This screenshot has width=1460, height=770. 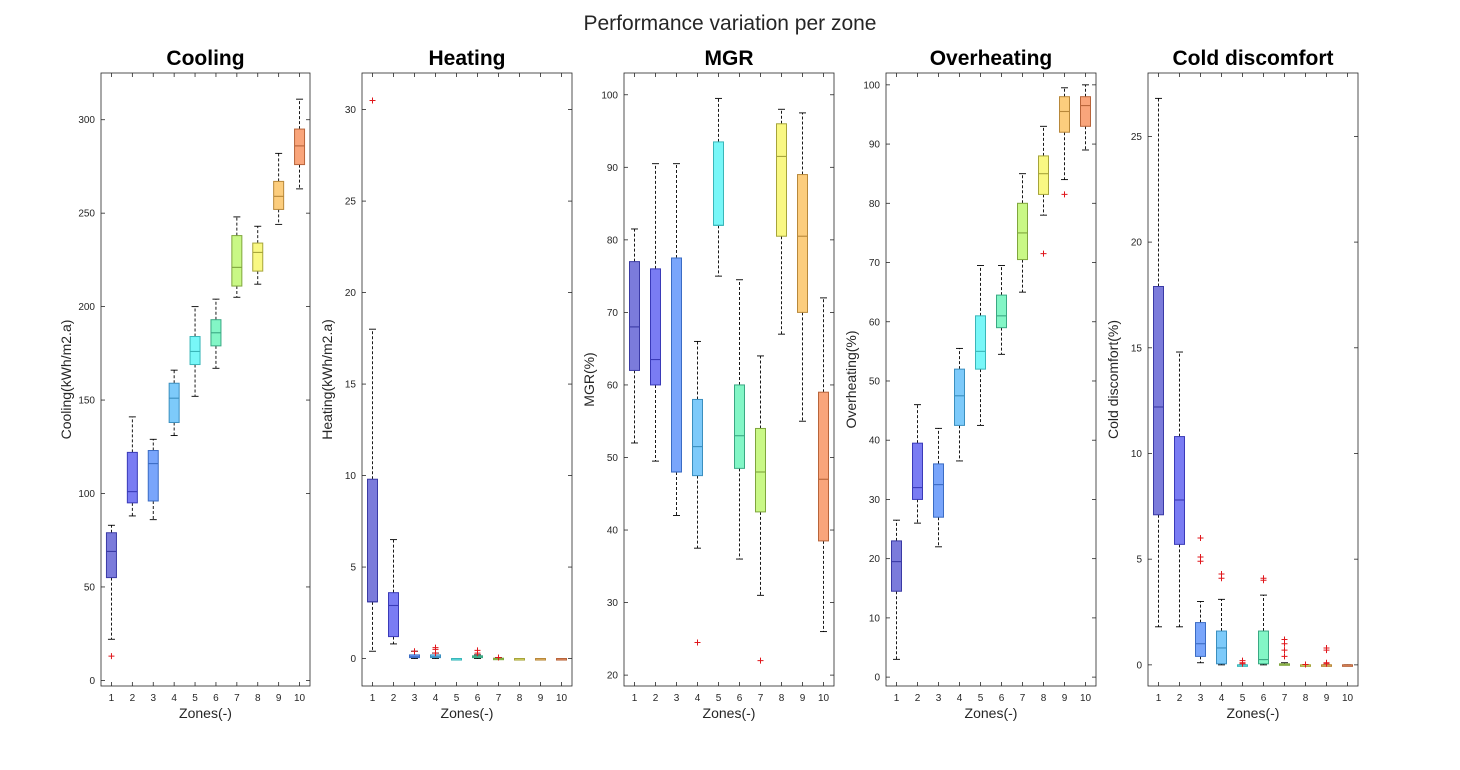 I want to click on y-tick-label: 60, so click(x=875, y=322).